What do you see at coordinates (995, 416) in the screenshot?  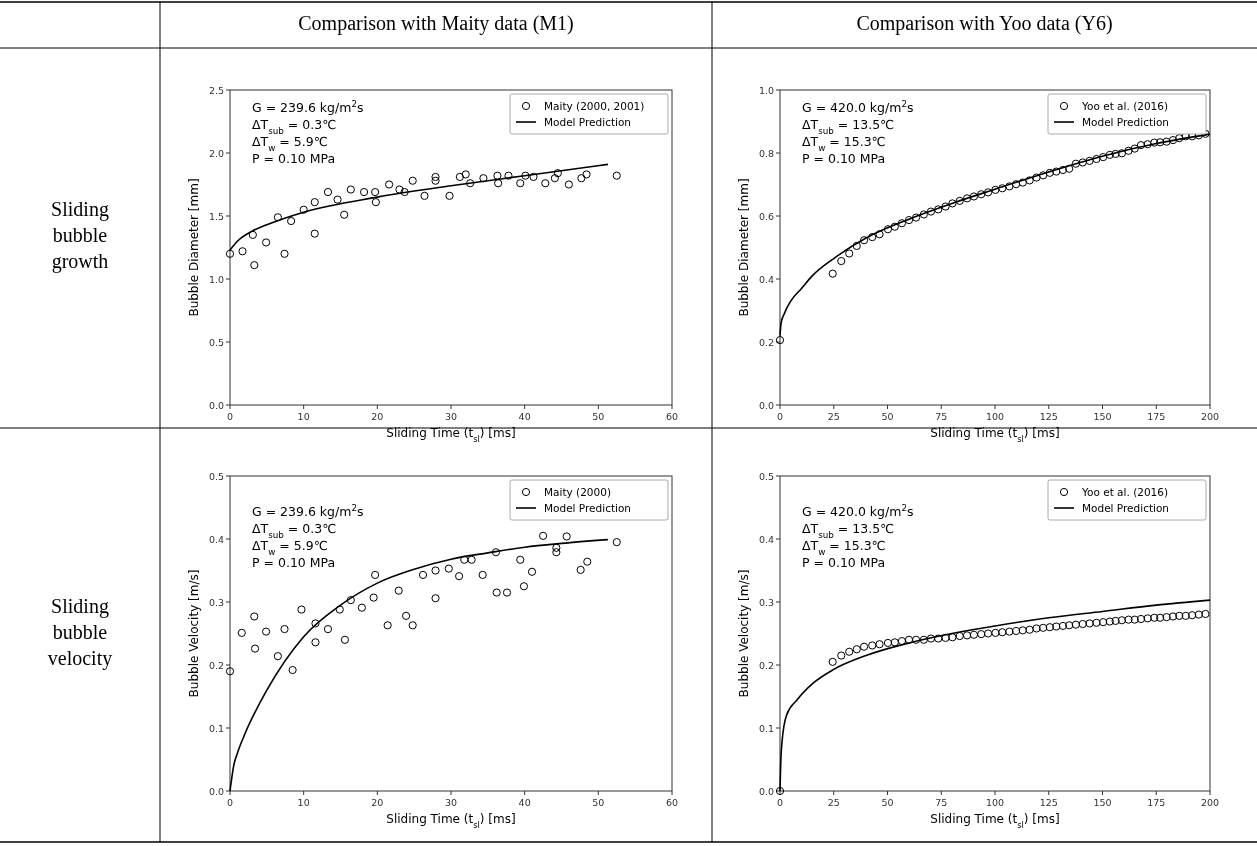 I see `x-tick-label: 100` at bounding box center [995, 416].